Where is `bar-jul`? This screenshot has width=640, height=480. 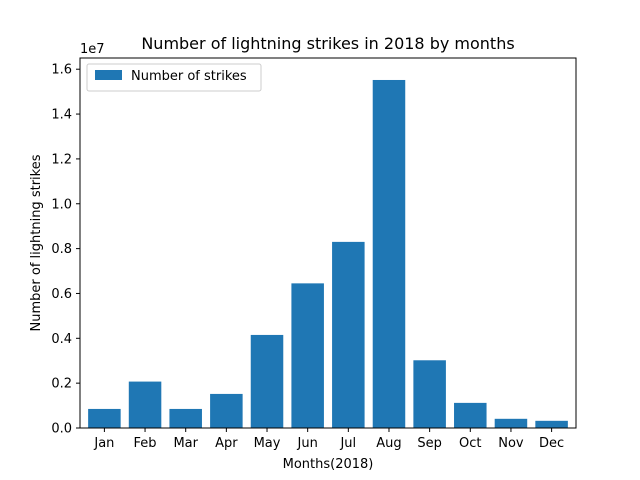 bar-jul is located at coordinates (348, 334).